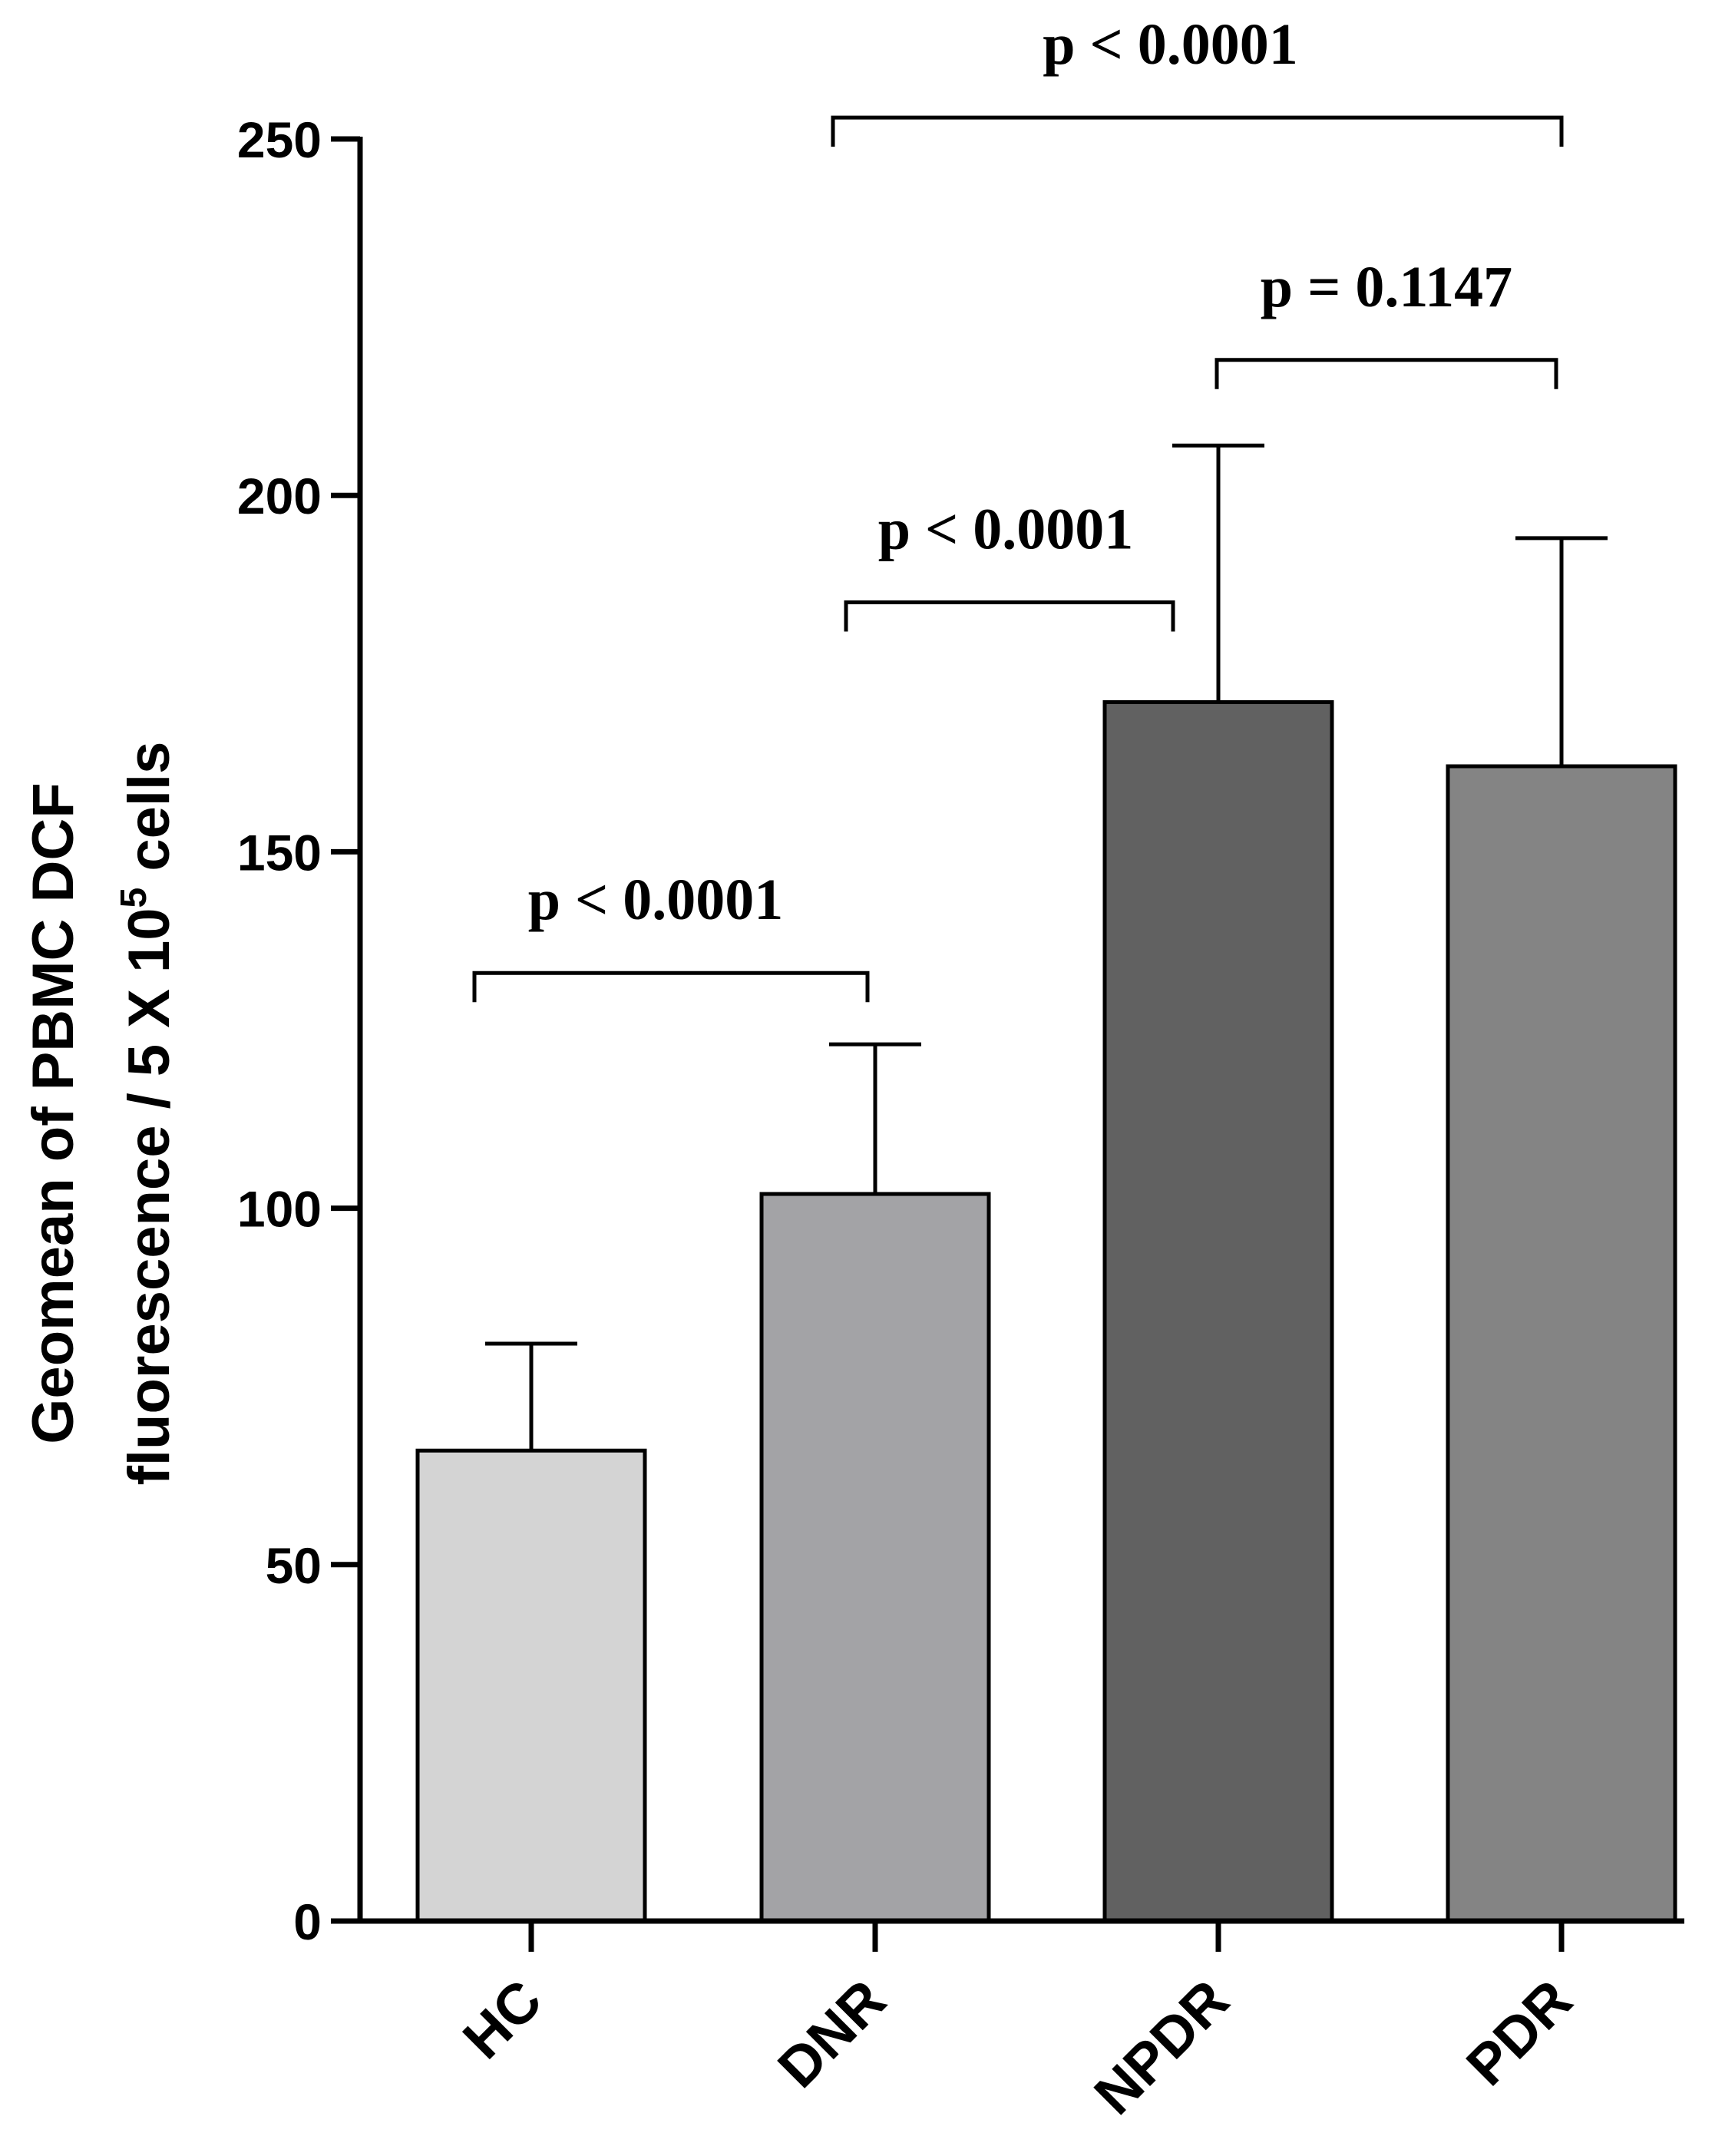 The width and height of the screenshot is (1735, 2156). Describe the element at coordinates (531, 1686) in the screenshot. I see `bar-hc` at that location.